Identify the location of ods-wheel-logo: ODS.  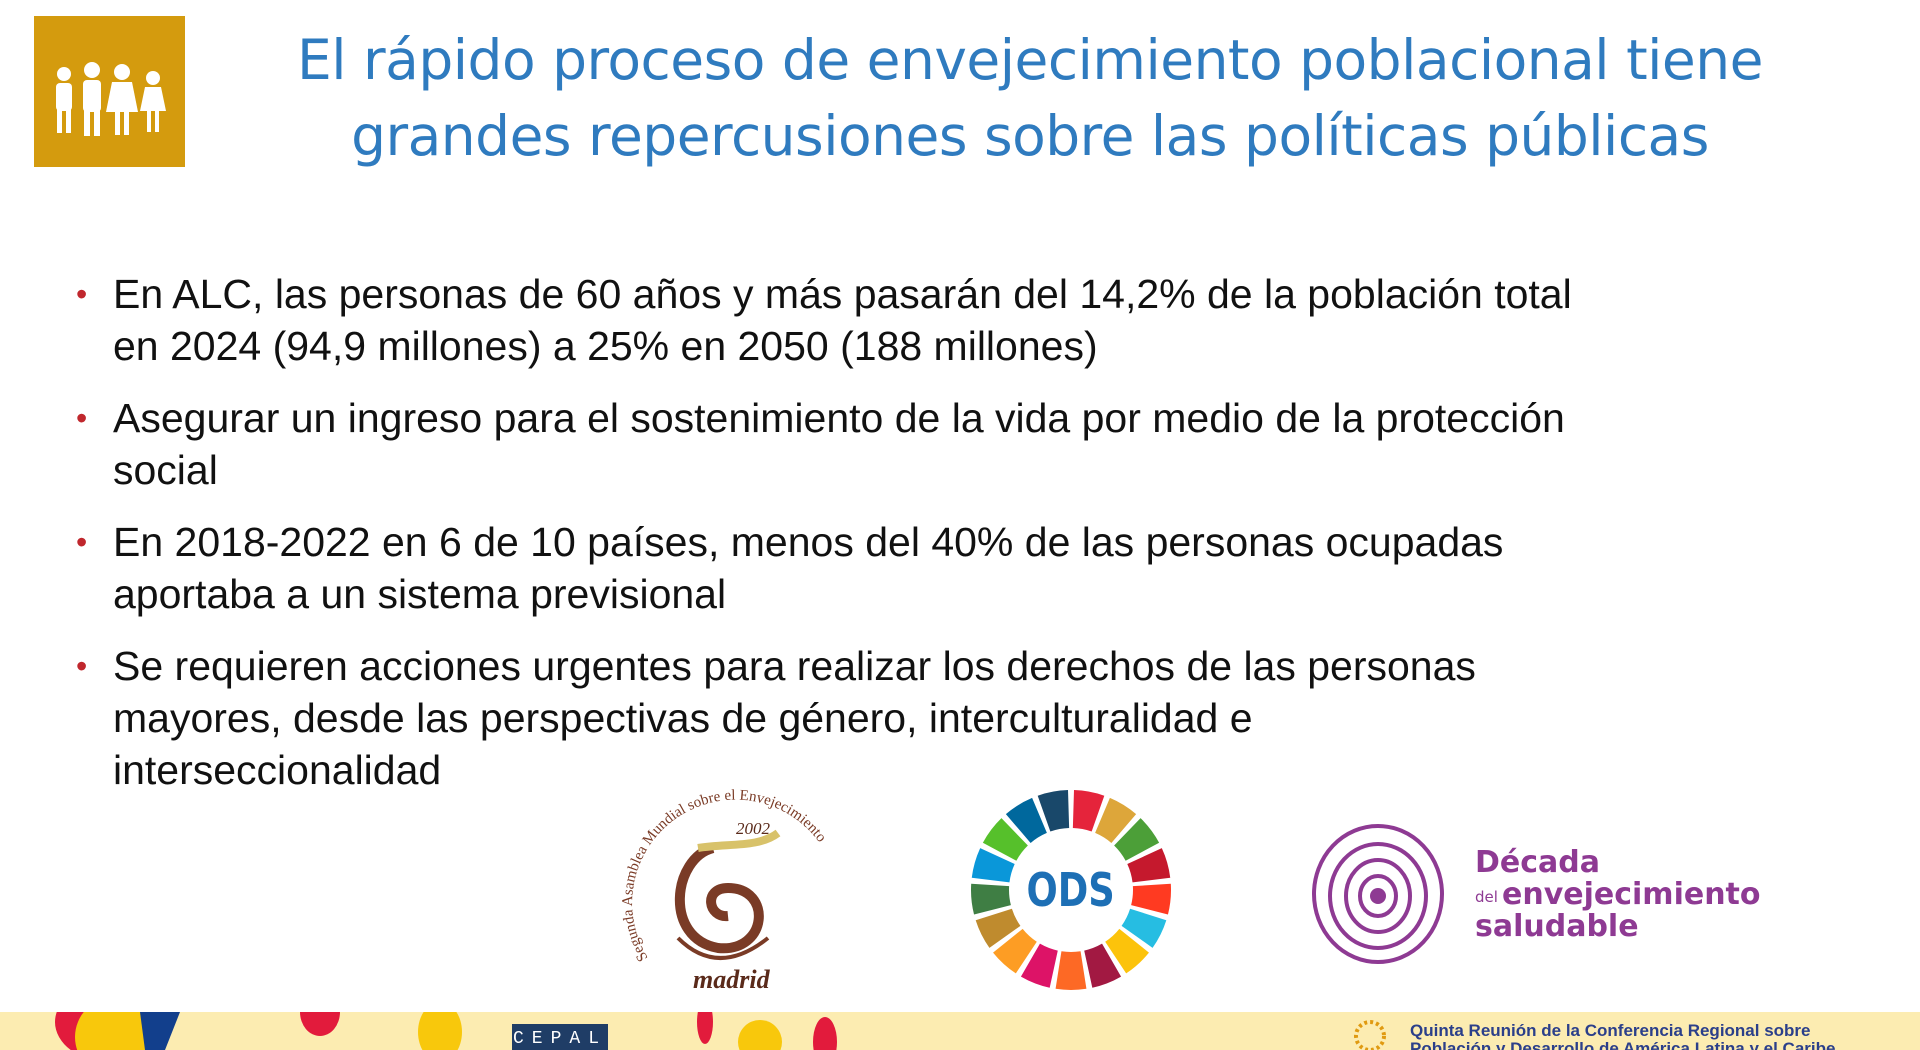
(1071, 890).